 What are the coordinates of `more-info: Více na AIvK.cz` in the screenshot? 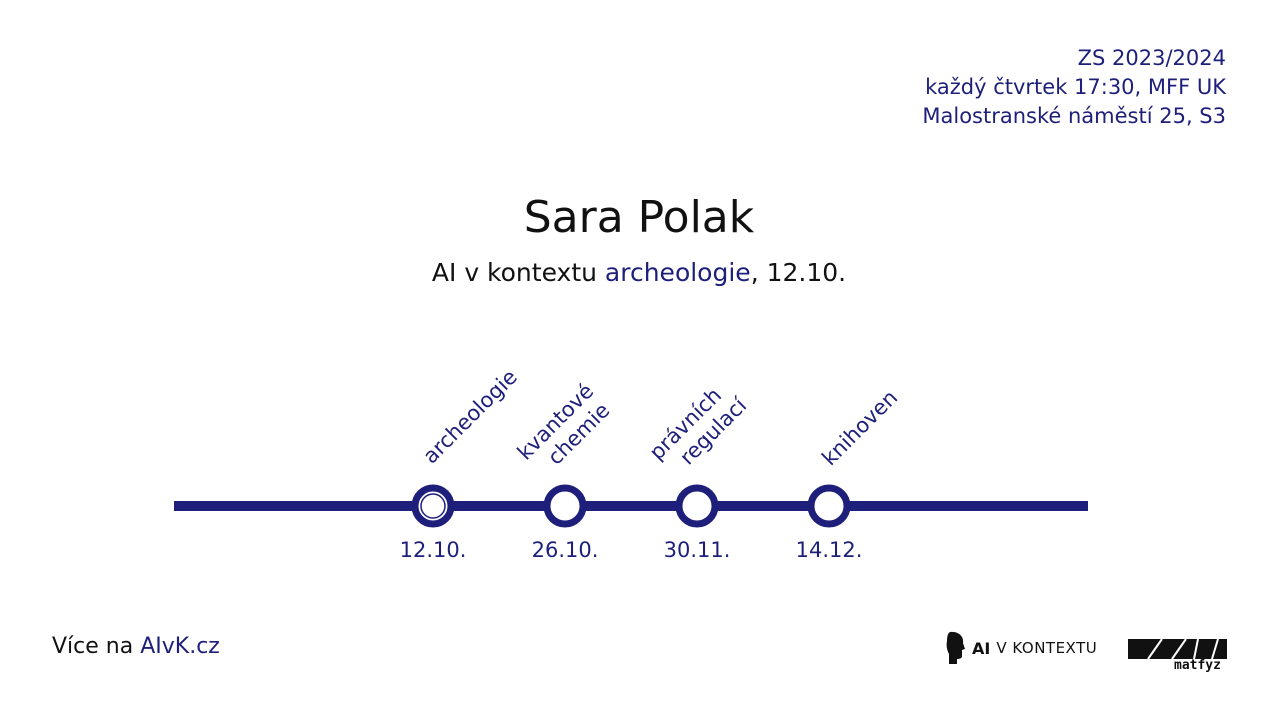 It's located at (136, 646).